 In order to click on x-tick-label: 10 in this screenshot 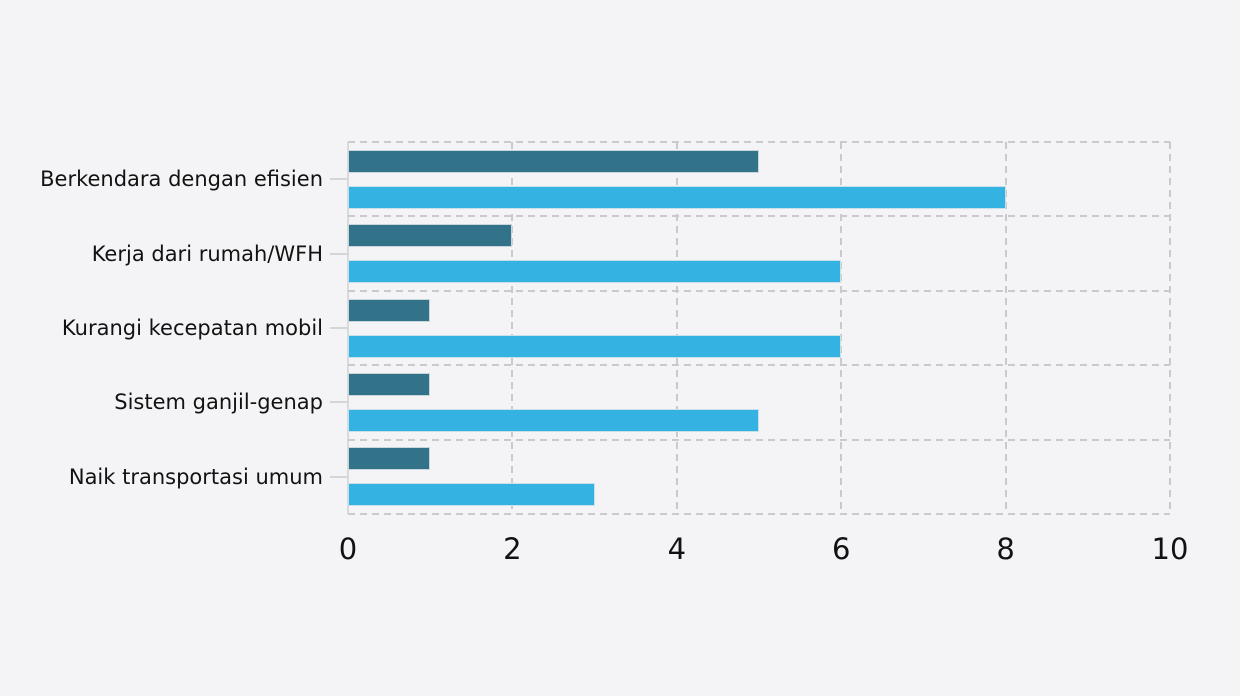, I will do `click(1170, 549)`.